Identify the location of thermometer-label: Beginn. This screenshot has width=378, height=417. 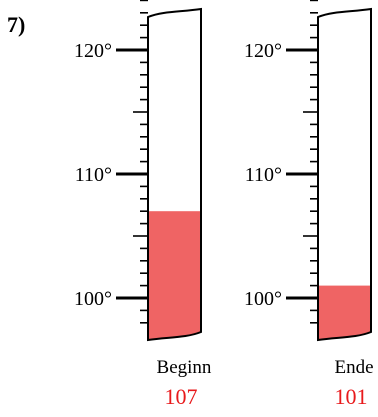
(184, 367).